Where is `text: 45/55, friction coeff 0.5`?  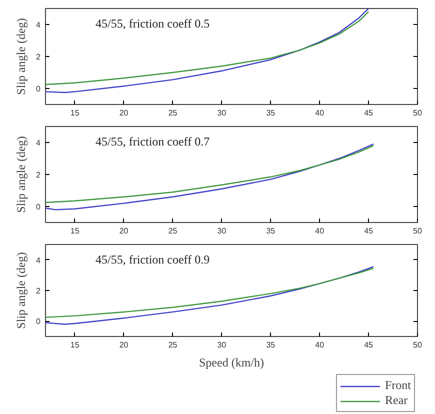
text: 45/55, friction coeff 0.5 is located at coordinates (153, 23).